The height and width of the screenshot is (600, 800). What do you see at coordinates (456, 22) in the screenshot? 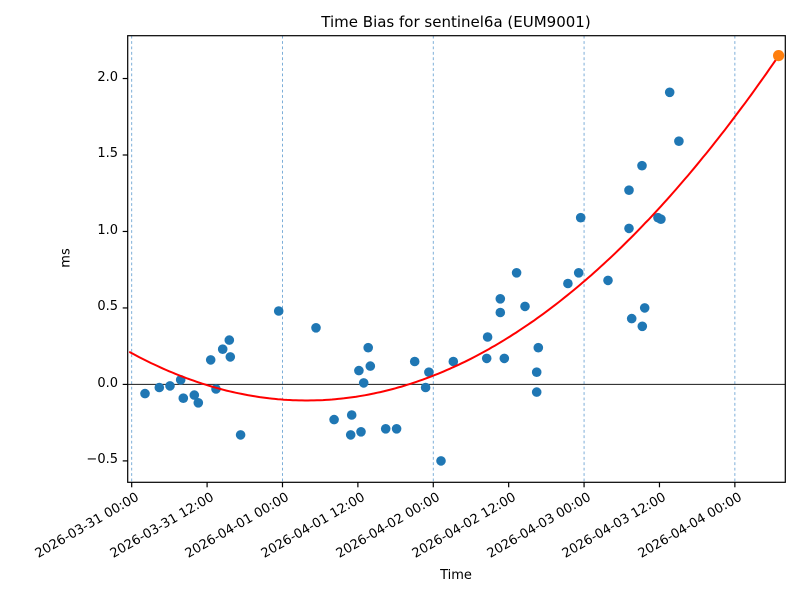
I see `chart-title: Time Bias for sentinel6a (EUM9001)` at bounding box center [456, 22].